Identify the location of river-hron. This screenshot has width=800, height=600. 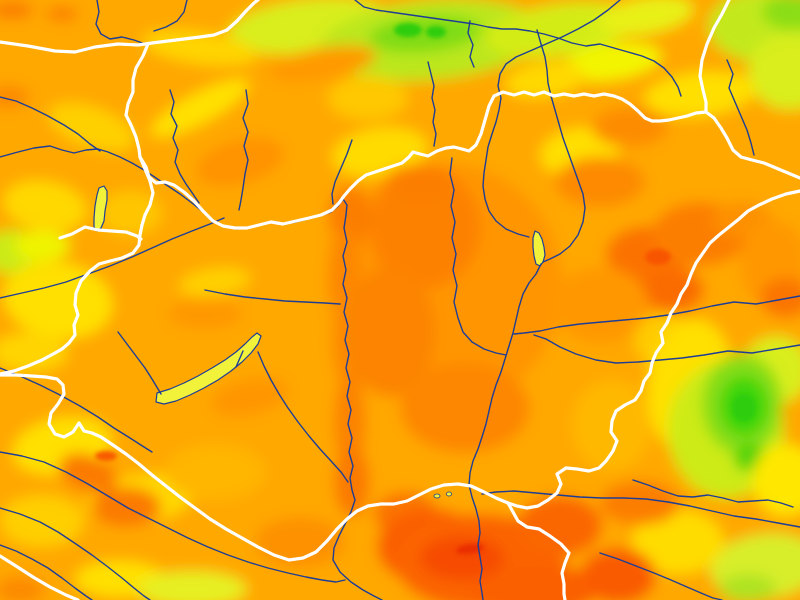
(243, 150).